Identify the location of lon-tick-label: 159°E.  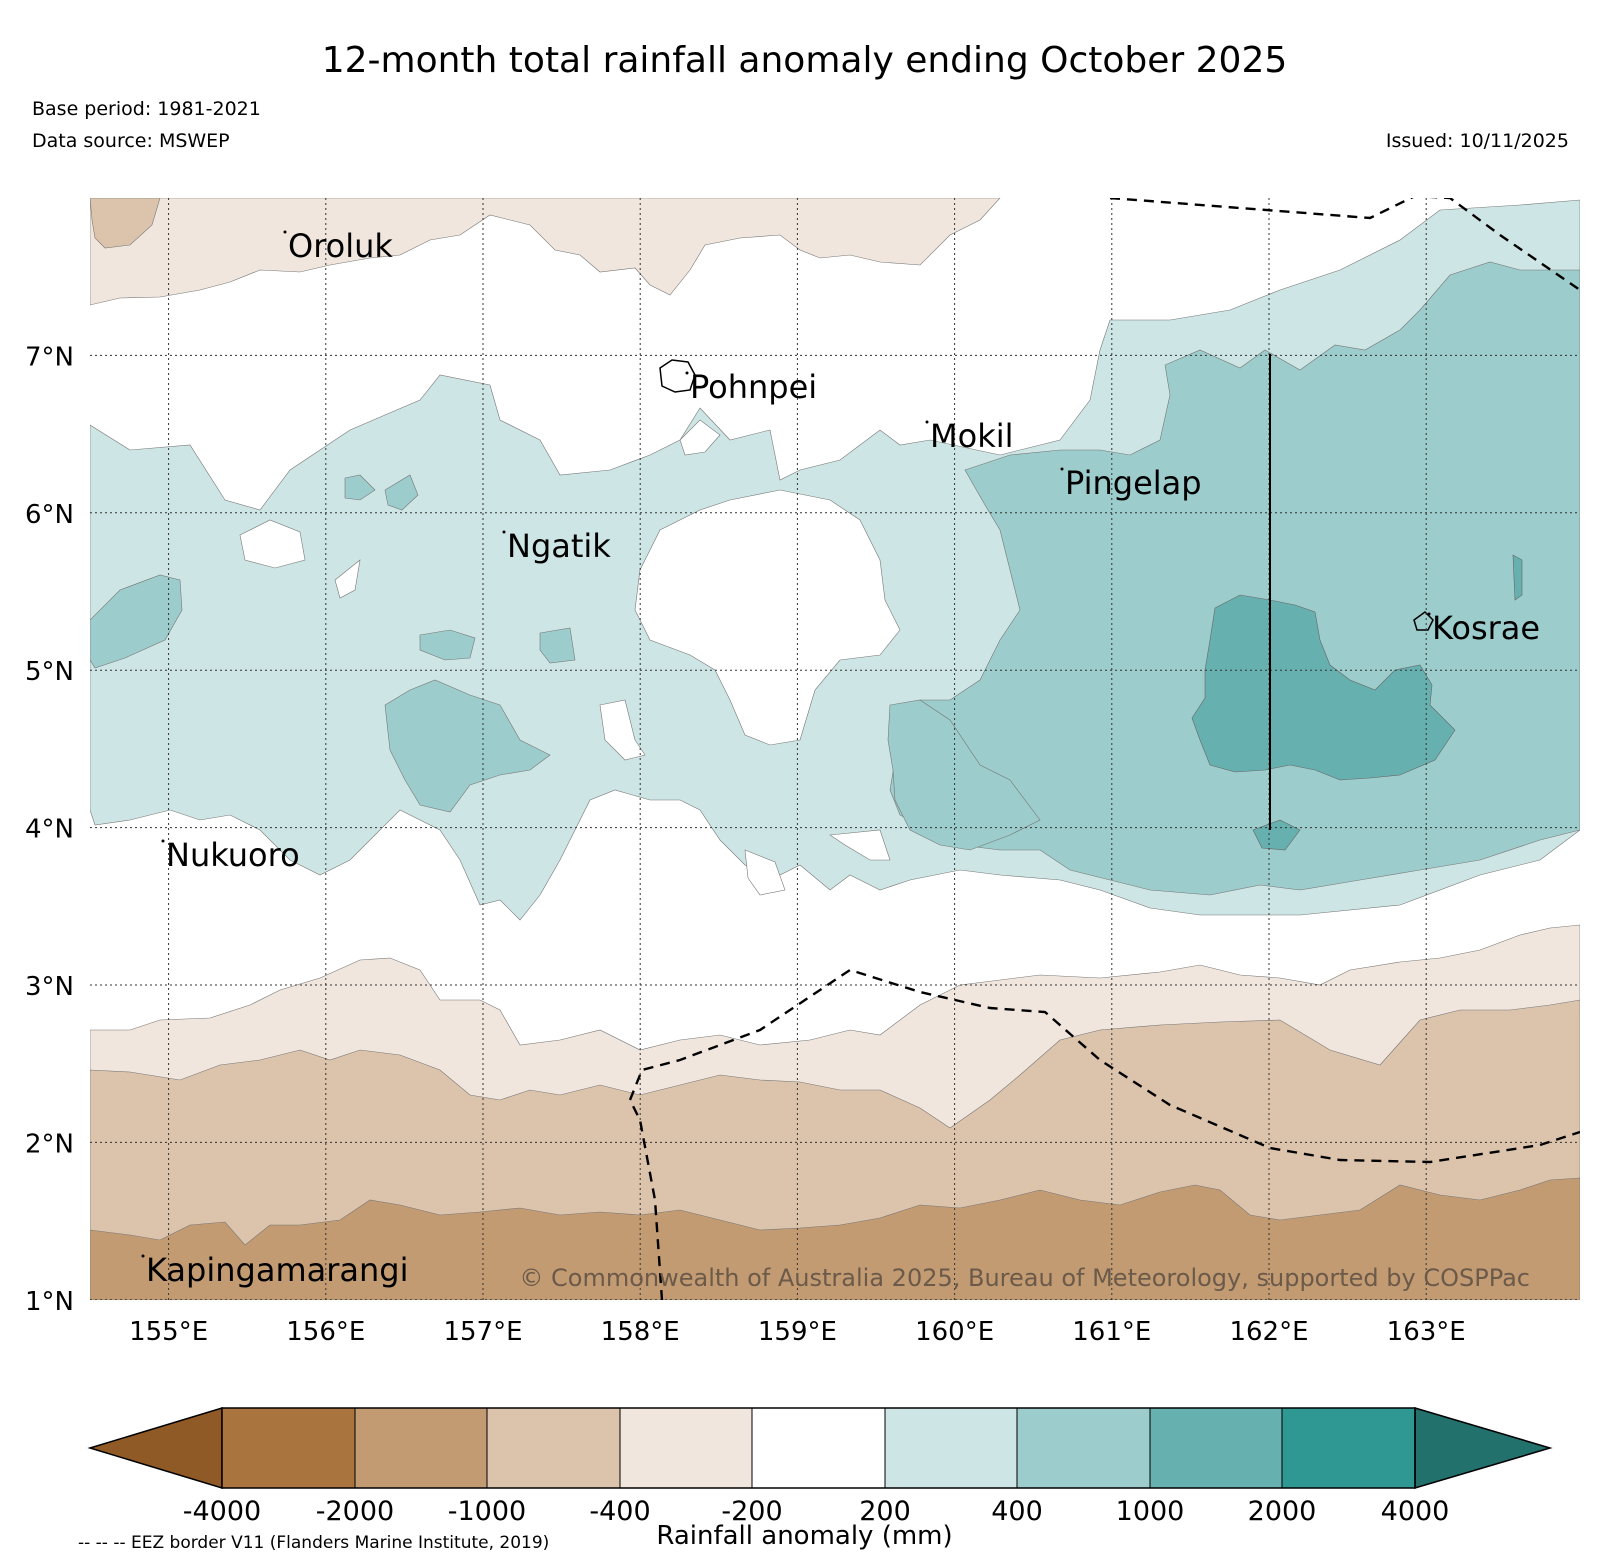
(797, 1332).